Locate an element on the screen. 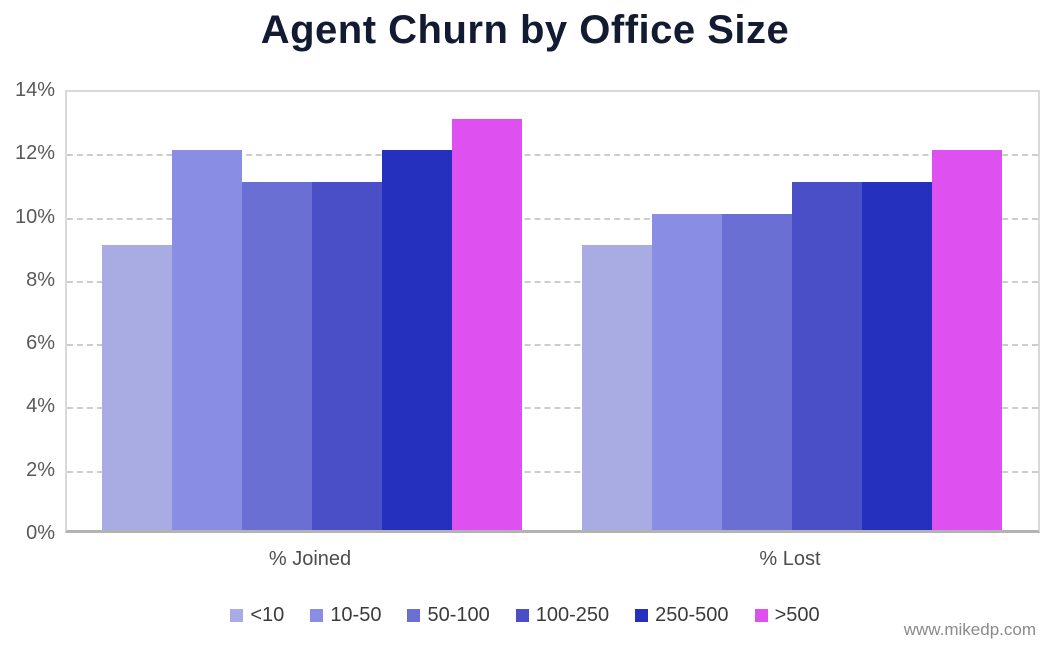 The height and width of the screenshot is (648, 1050). bar->500-% Joined is located at coordinates (487, 324).